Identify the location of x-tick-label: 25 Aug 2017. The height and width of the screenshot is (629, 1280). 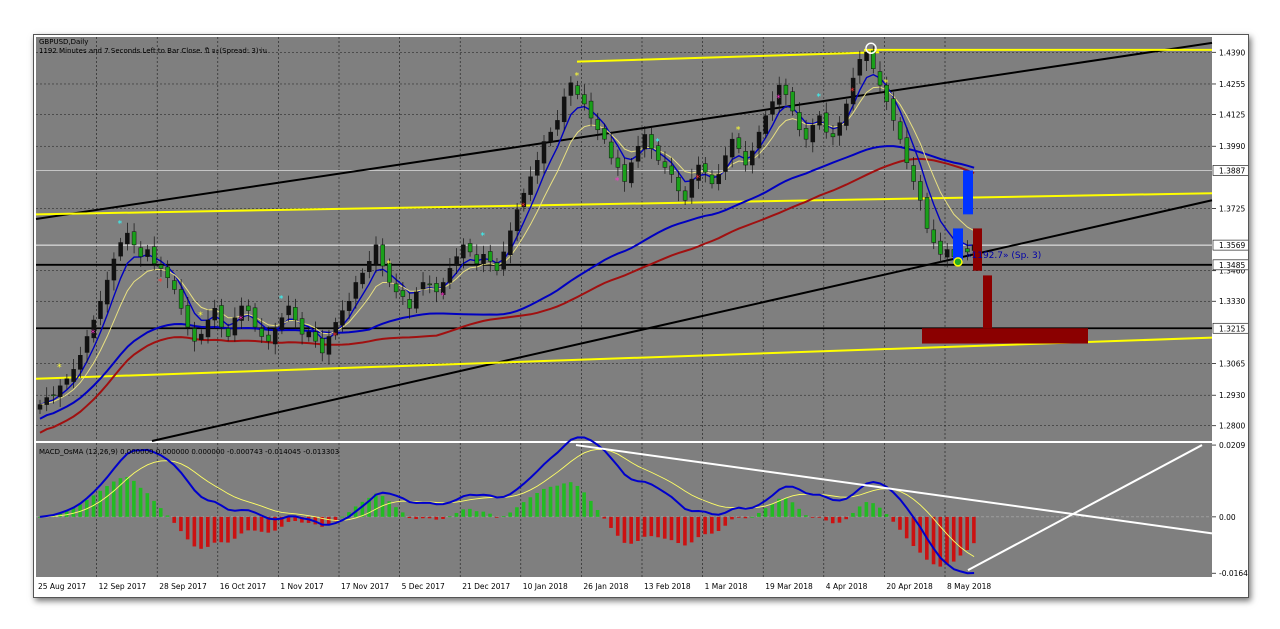
(62, 586).